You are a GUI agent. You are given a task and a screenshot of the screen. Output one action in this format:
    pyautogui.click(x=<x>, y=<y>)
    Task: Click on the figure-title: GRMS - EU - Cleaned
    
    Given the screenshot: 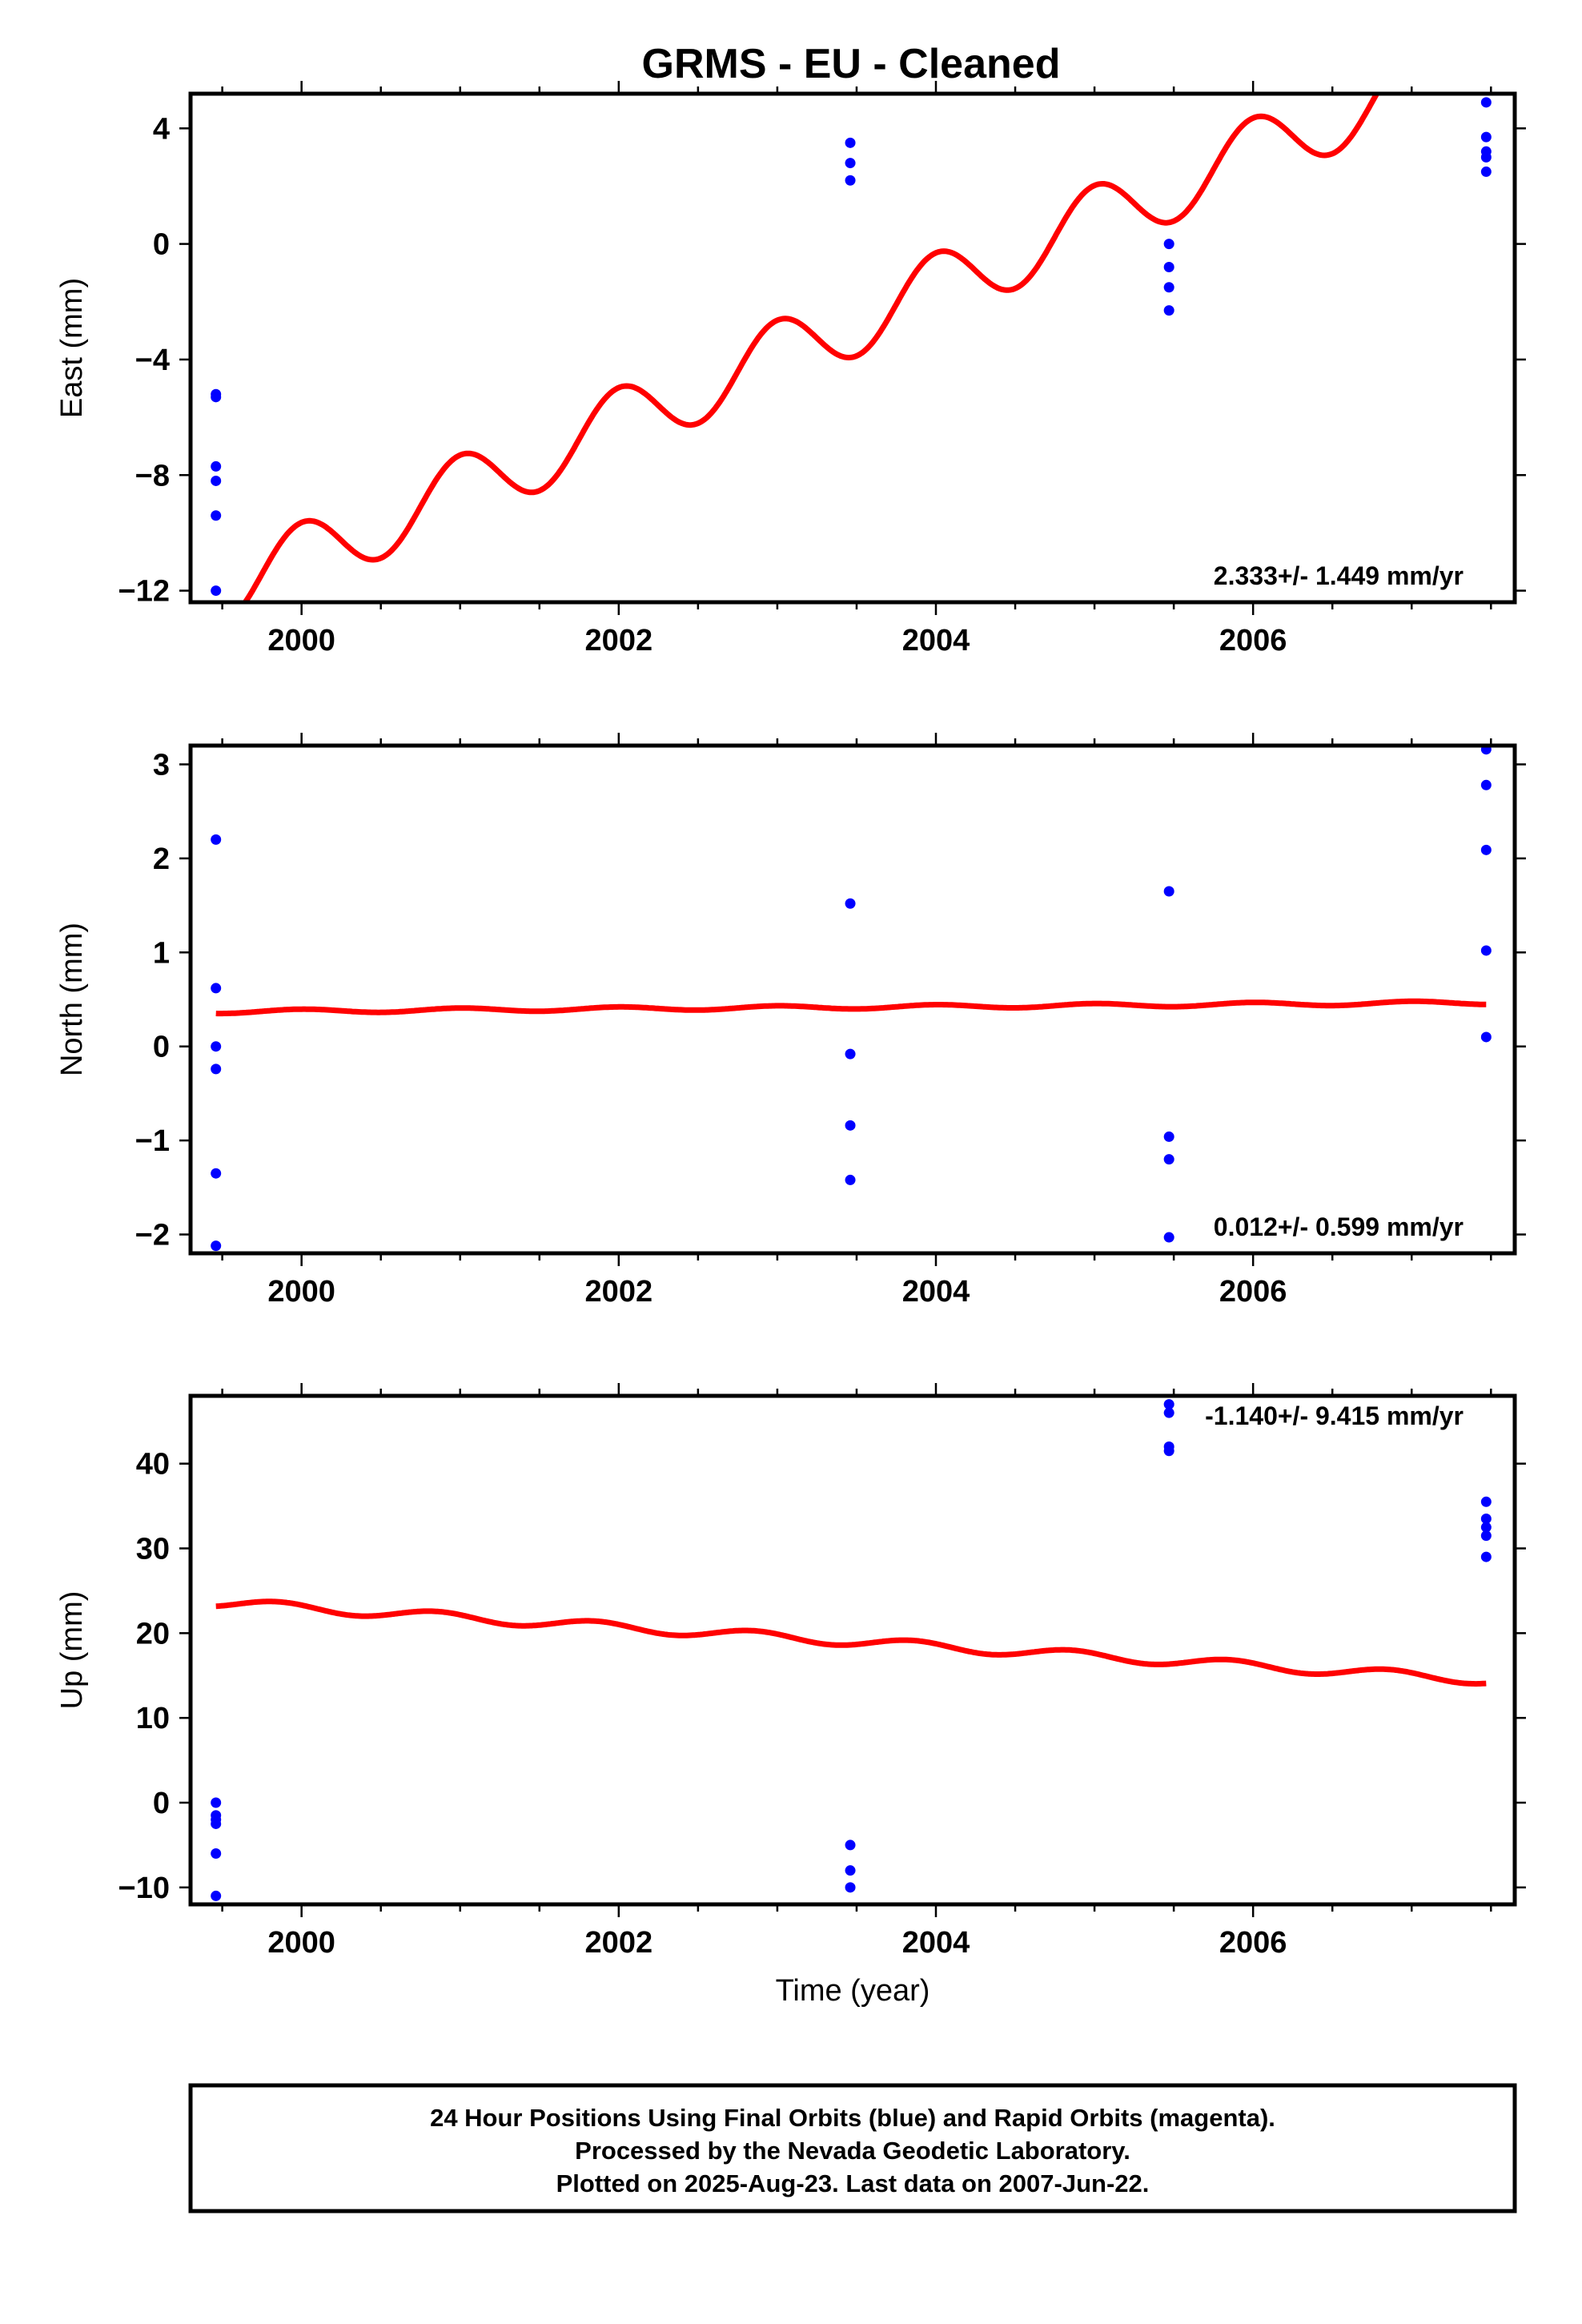 What is the action you would take?
    pyautogui.click(x=851, y=64)
    